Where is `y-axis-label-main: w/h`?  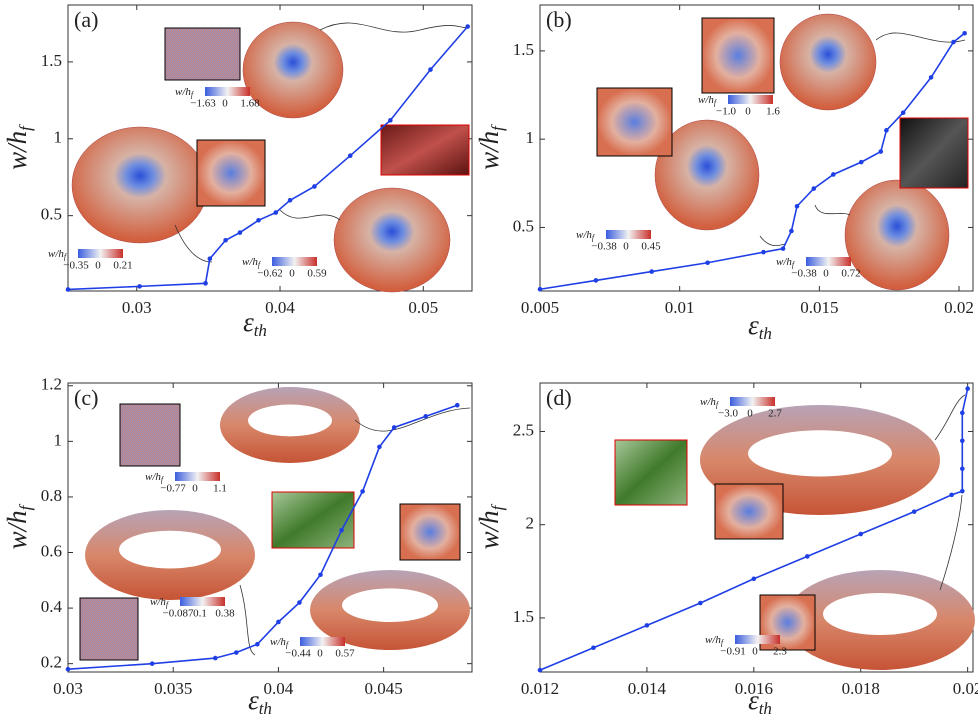
y-axis-label-main: w/h is located at coordinates (489, 150).